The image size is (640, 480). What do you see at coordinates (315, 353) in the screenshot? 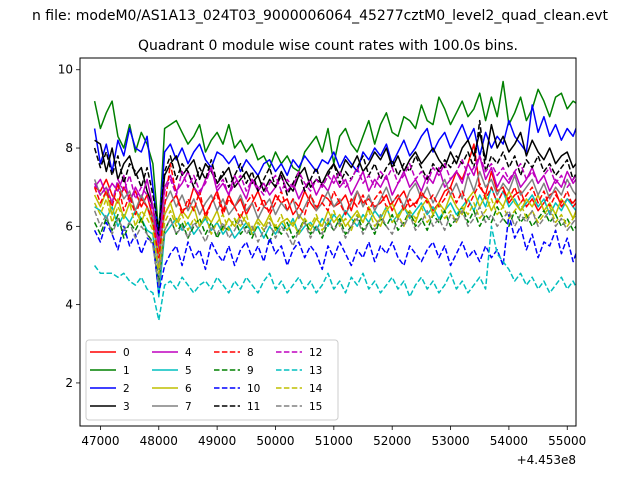
I see `legend-label-12: 12` at bounding box center [315, 353].